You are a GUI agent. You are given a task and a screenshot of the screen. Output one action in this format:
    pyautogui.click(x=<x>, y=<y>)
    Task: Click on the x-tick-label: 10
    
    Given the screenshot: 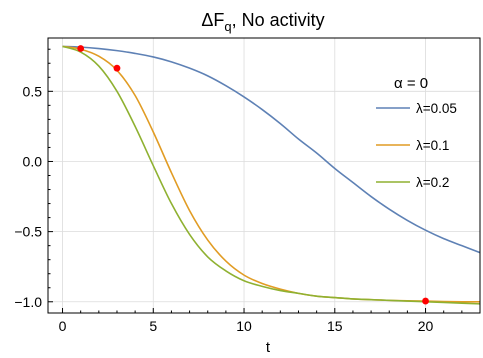 What is the action you would take?
    pyautogui.click(x=244, y=326)
    